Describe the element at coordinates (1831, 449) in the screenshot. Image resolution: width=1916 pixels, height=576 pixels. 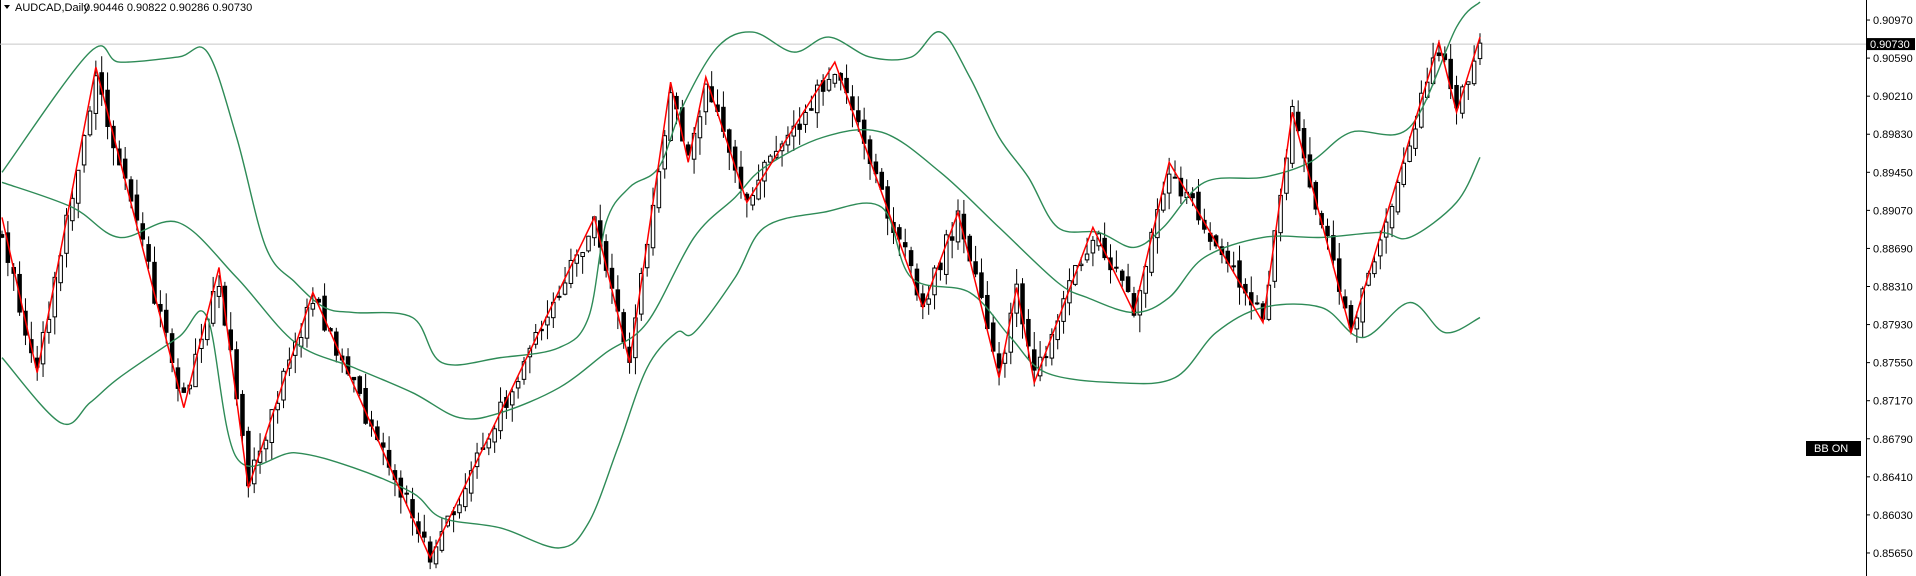
I see `bb-toggle-label: BB ON` at that location.